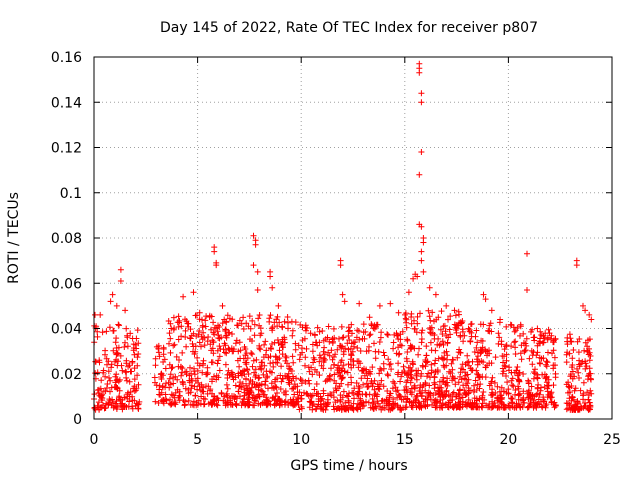 The height and width of the screenshot is (480, 640). What do you see at coordinates (66, 239) in the screenshot?
I see `y-tick-label: 0.08` at bounding box center [66, 239].